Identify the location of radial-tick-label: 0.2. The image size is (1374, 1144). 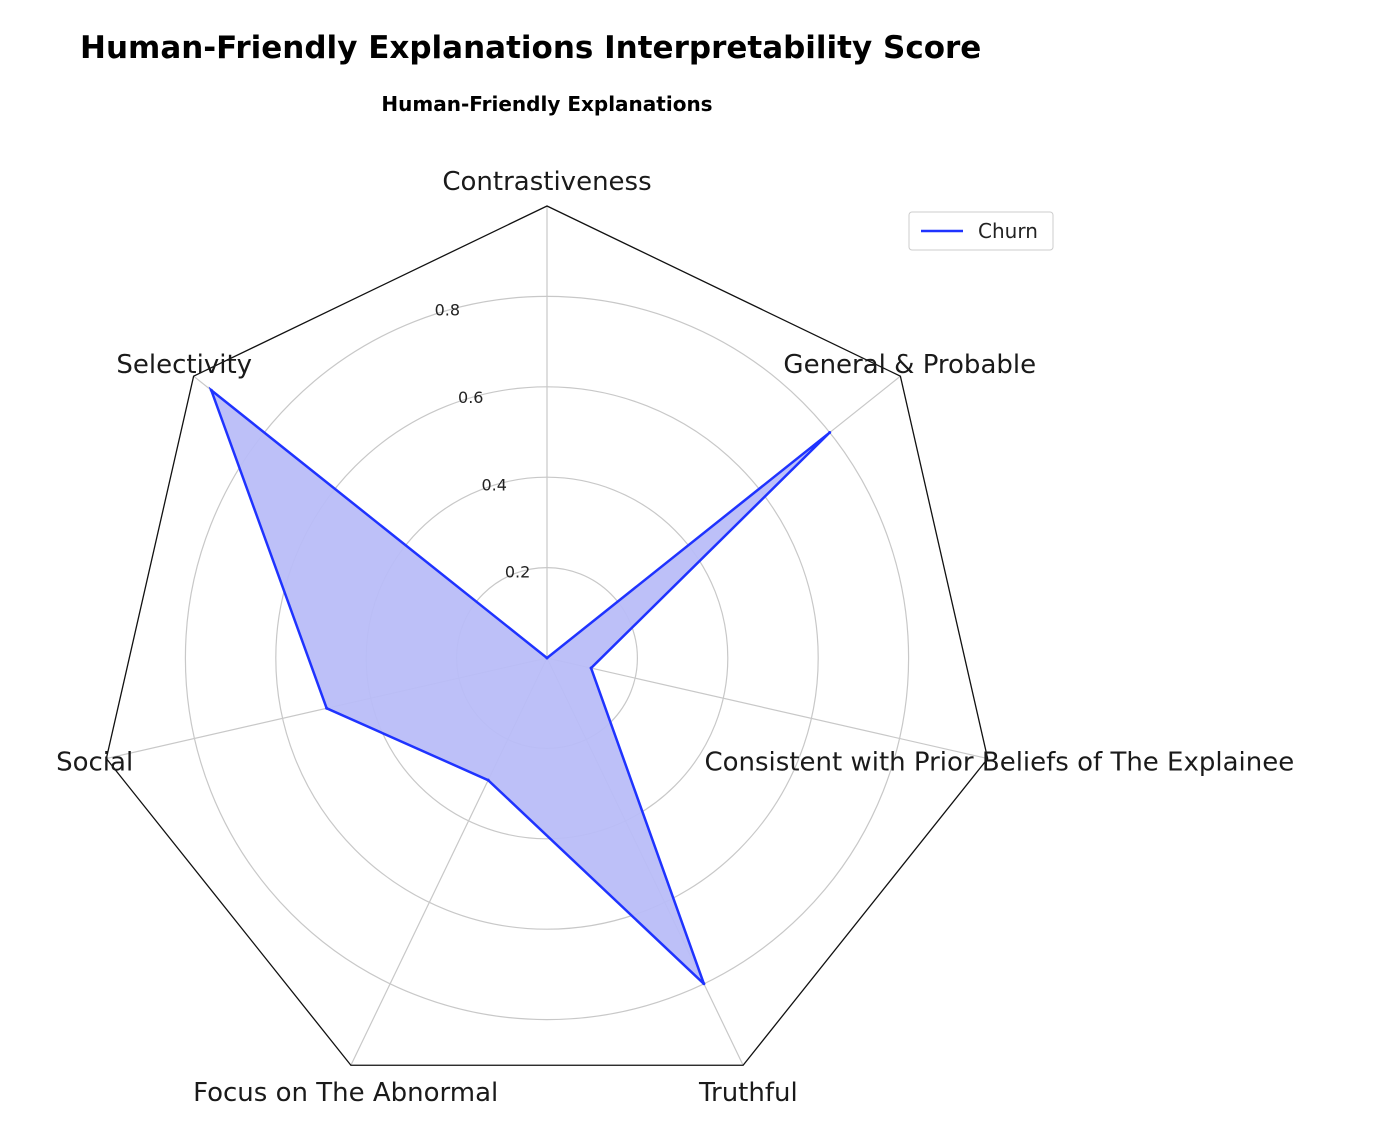
(517, 572).